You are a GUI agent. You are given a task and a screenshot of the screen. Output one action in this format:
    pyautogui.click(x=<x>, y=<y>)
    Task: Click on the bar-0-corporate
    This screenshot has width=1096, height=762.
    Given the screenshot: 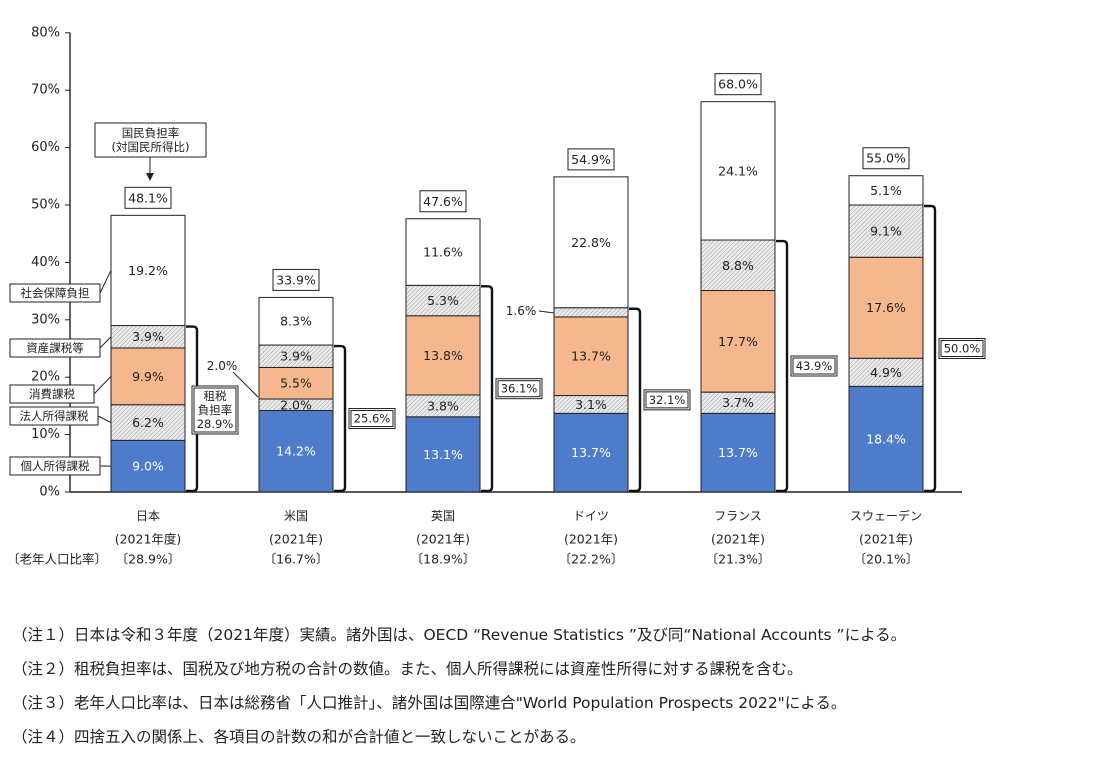 What is the action you would take?
    pyautogui.click(x=148, y=422)
    